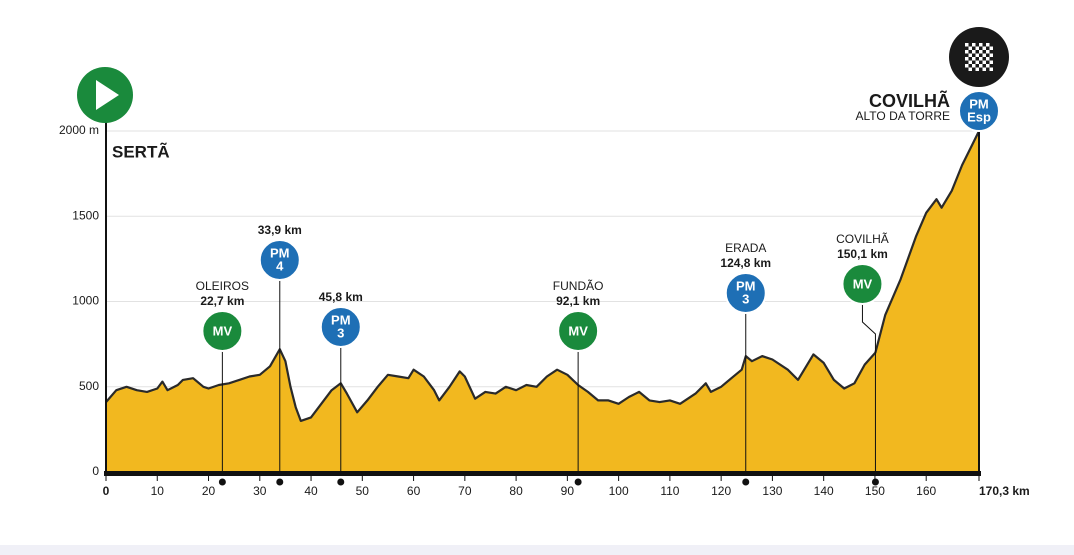  What do you see at coordinates (280, 230) in the screenshot?
I see `km-label: 33,9 km` at bounding box center [280, 230].